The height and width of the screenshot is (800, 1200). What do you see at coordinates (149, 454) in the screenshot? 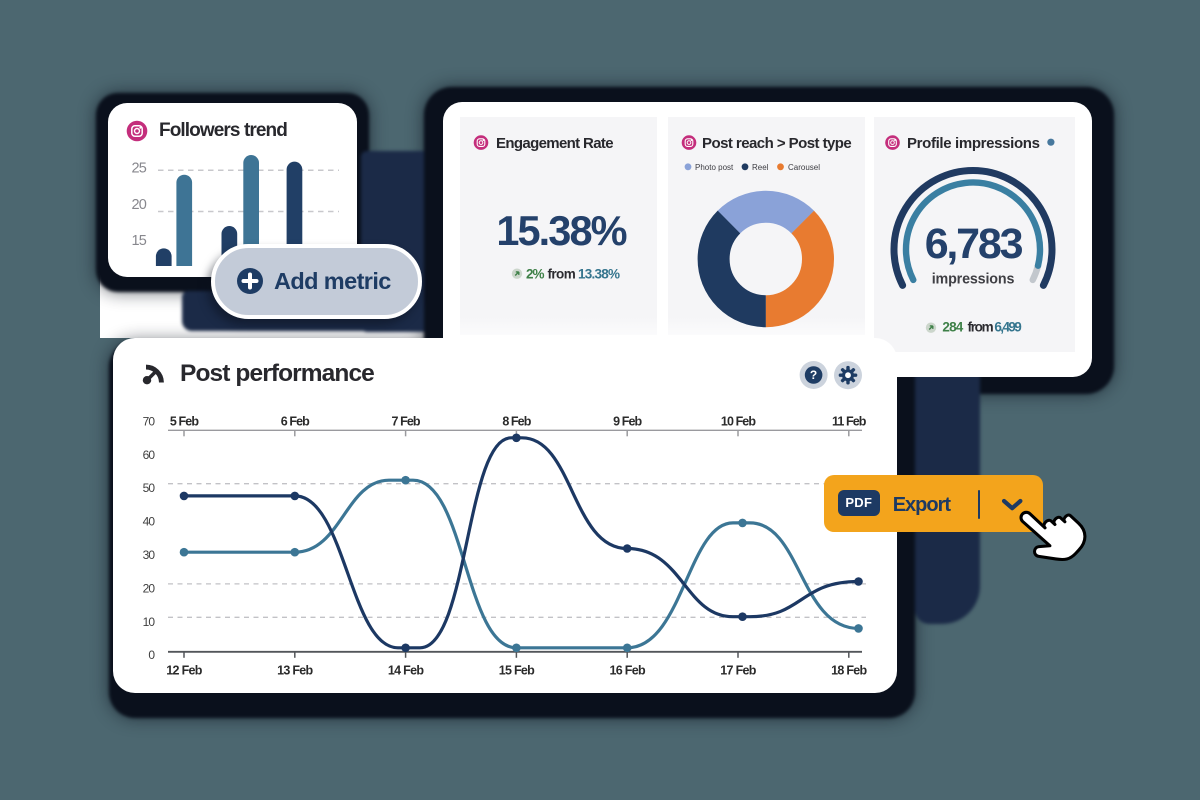
I see `svg-text: 60` at bounding box center [149, 454].